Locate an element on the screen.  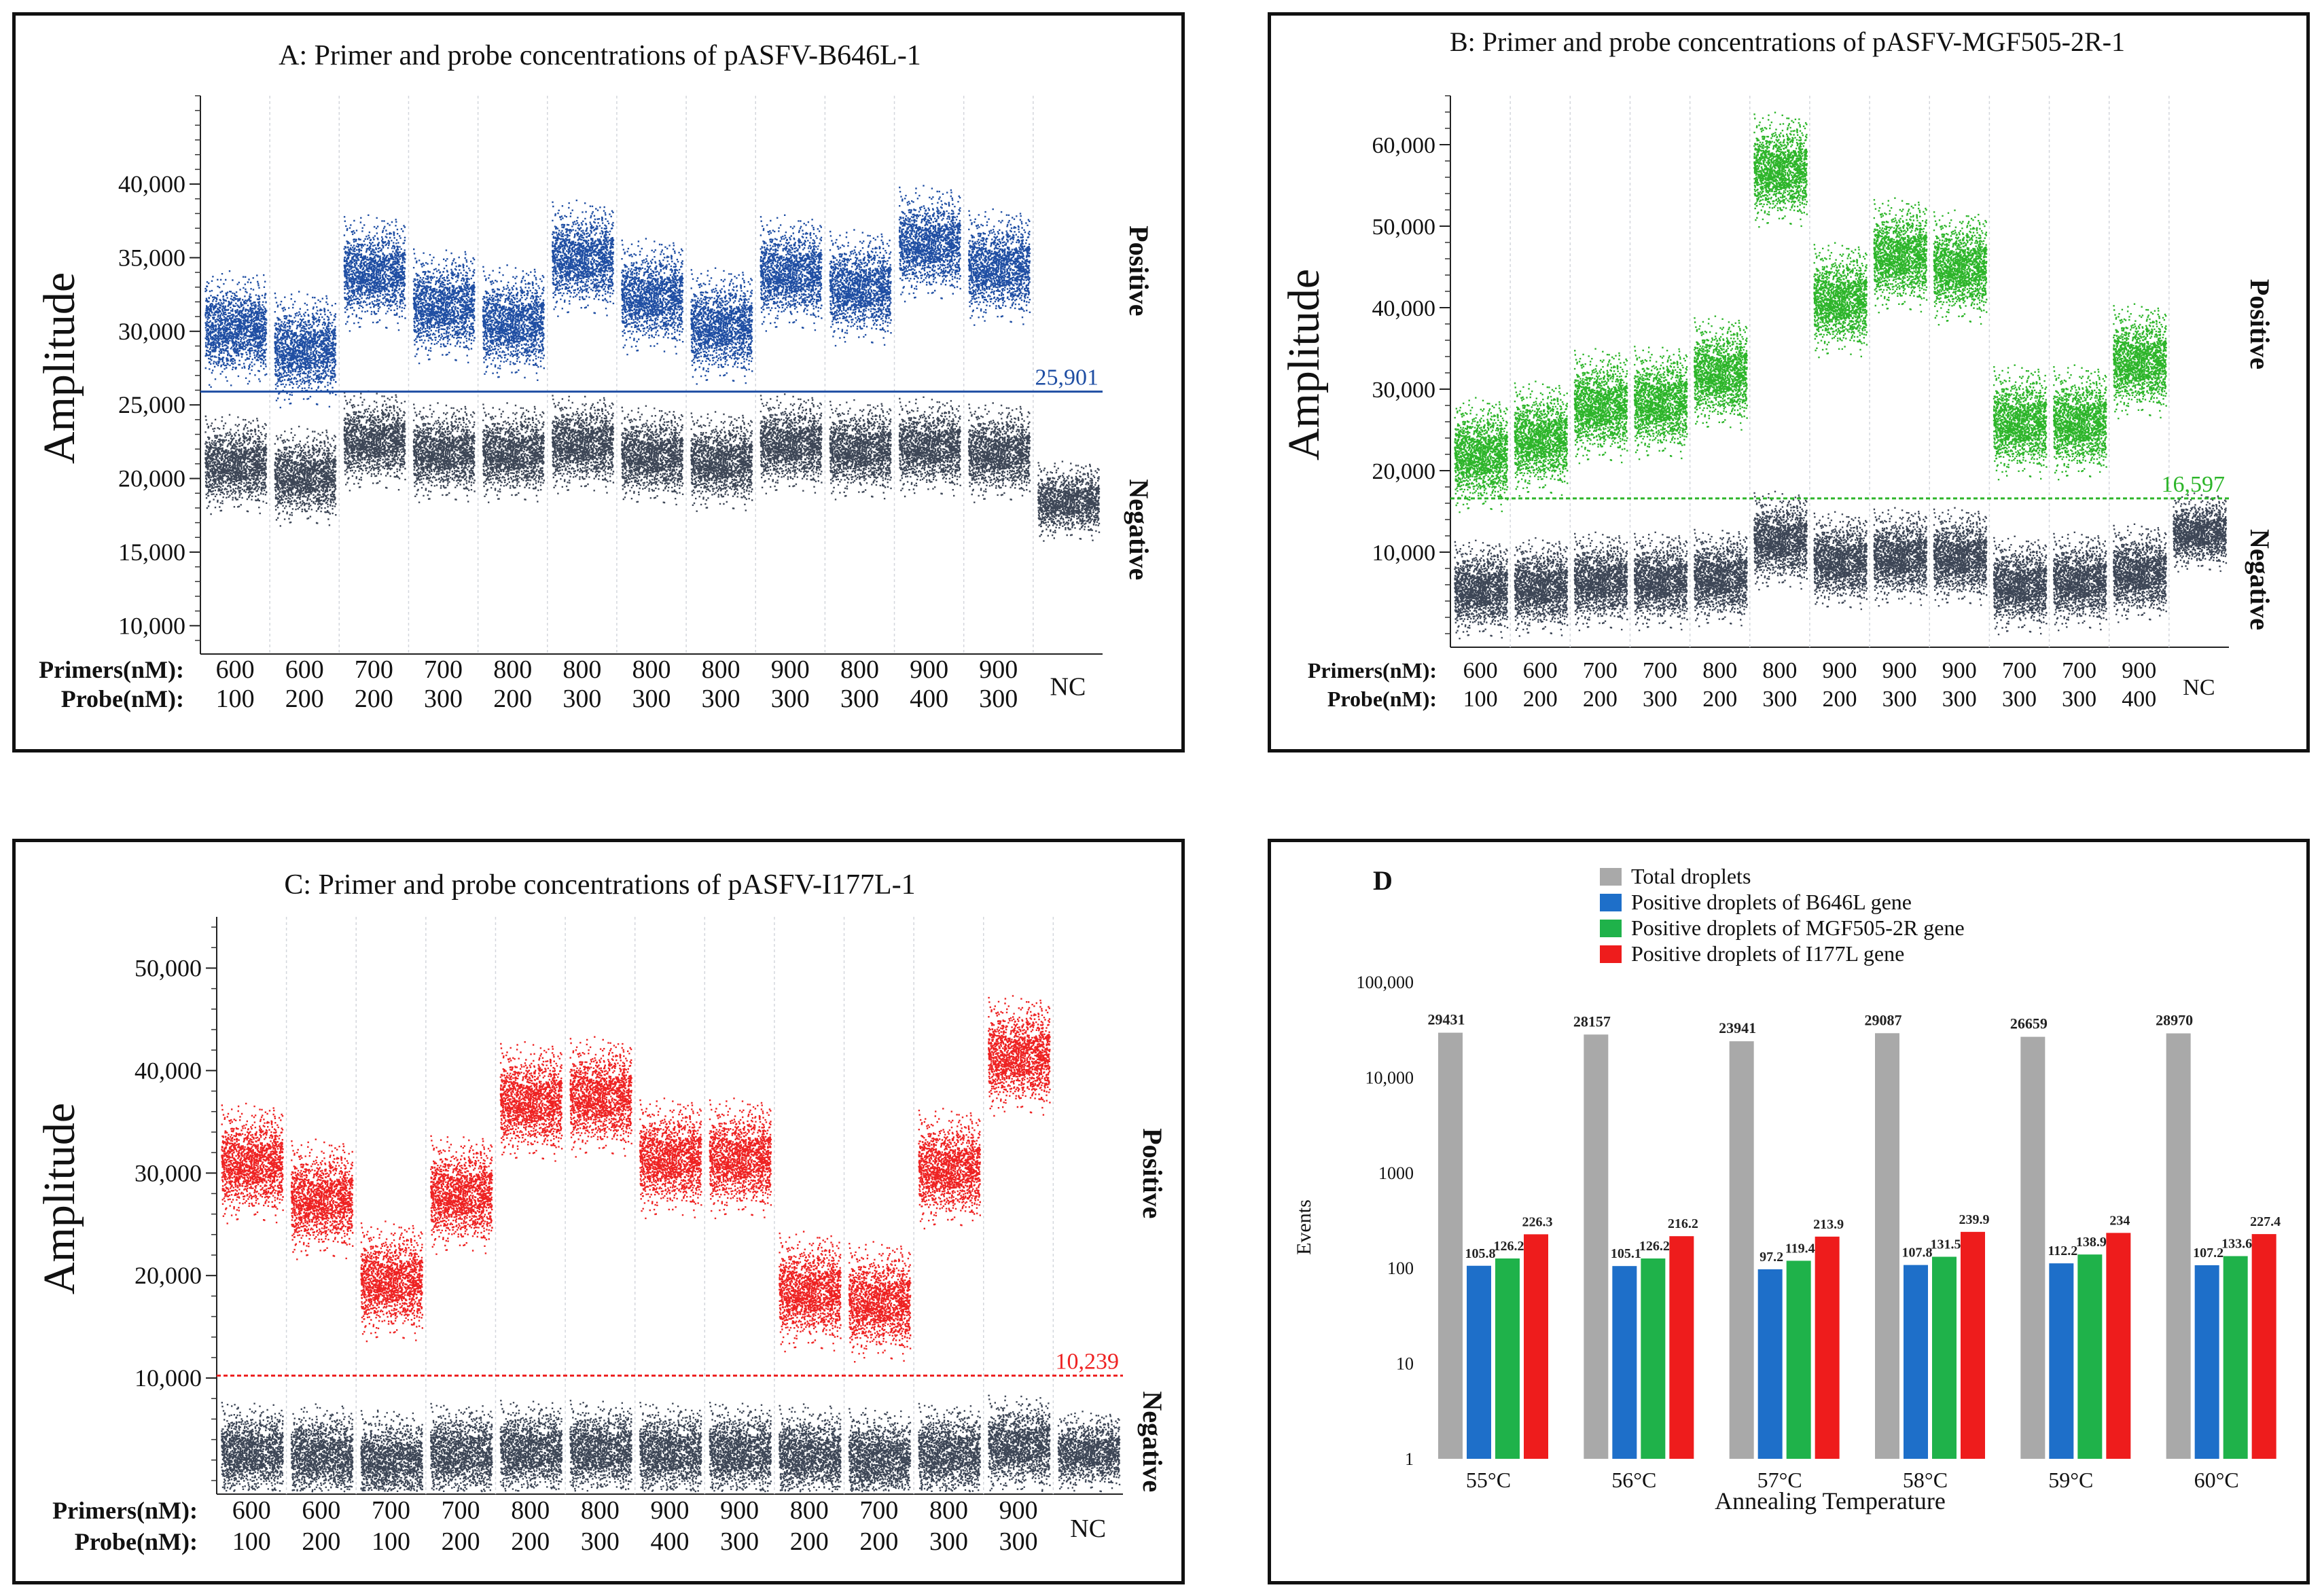
primers-row-label: Primers(nM): is located at coordinates (1372, 670).